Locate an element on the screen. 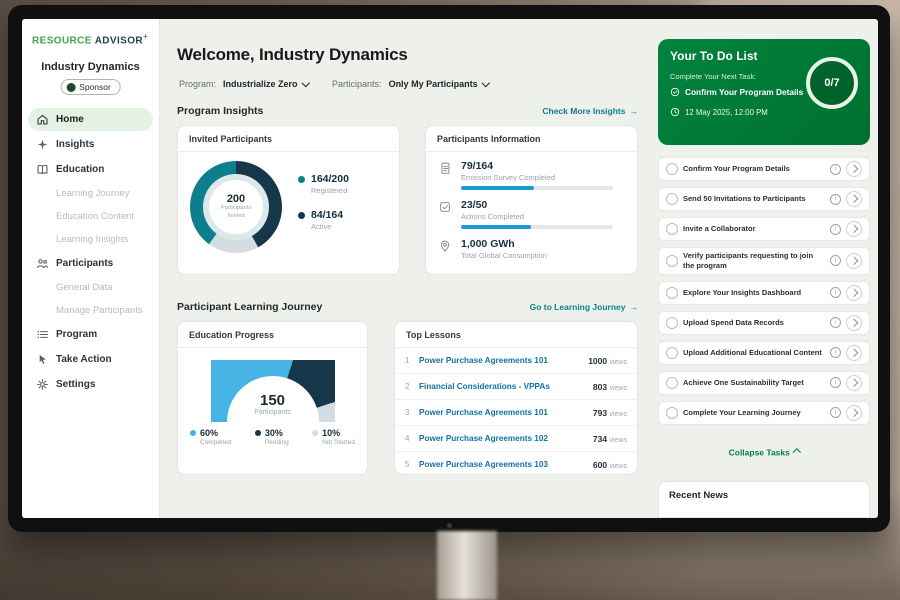 The width and height of the screenshot is (900, 600). sidebar-item-manage-participants: Manage Participants is located at coordinates (99, 310).